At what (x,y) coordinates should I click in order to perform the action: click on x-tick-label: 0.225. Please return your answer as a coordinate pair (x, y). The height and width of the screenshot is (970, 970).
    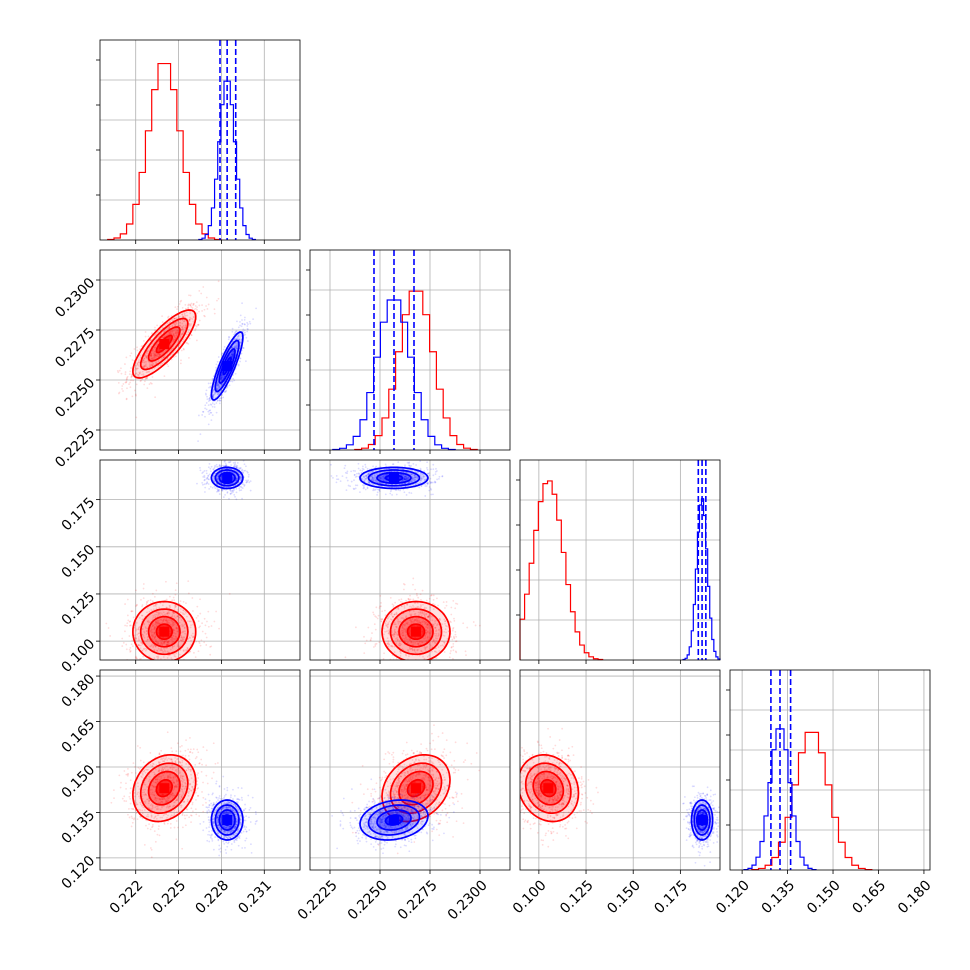
    Looking at the image, I should click on (170, 897).